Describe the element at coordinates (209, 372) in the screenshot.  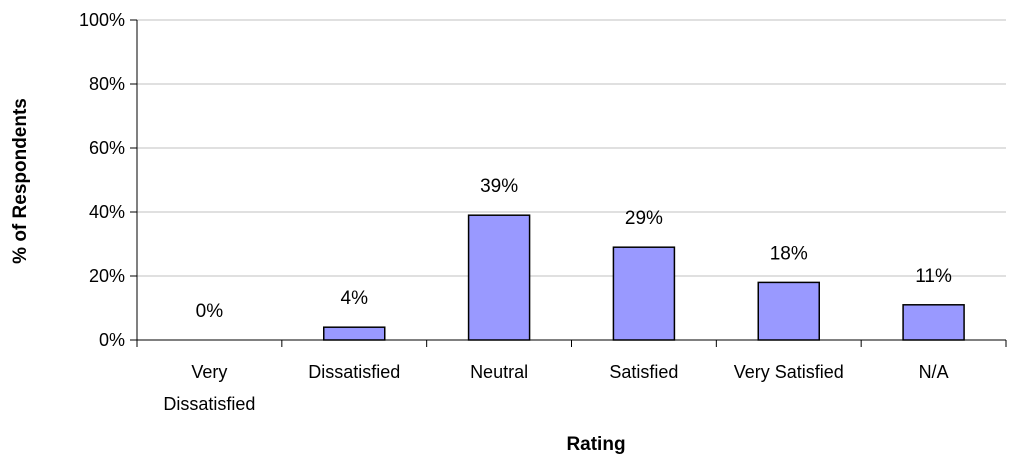
I see `x-tick-label: Very` at that location.